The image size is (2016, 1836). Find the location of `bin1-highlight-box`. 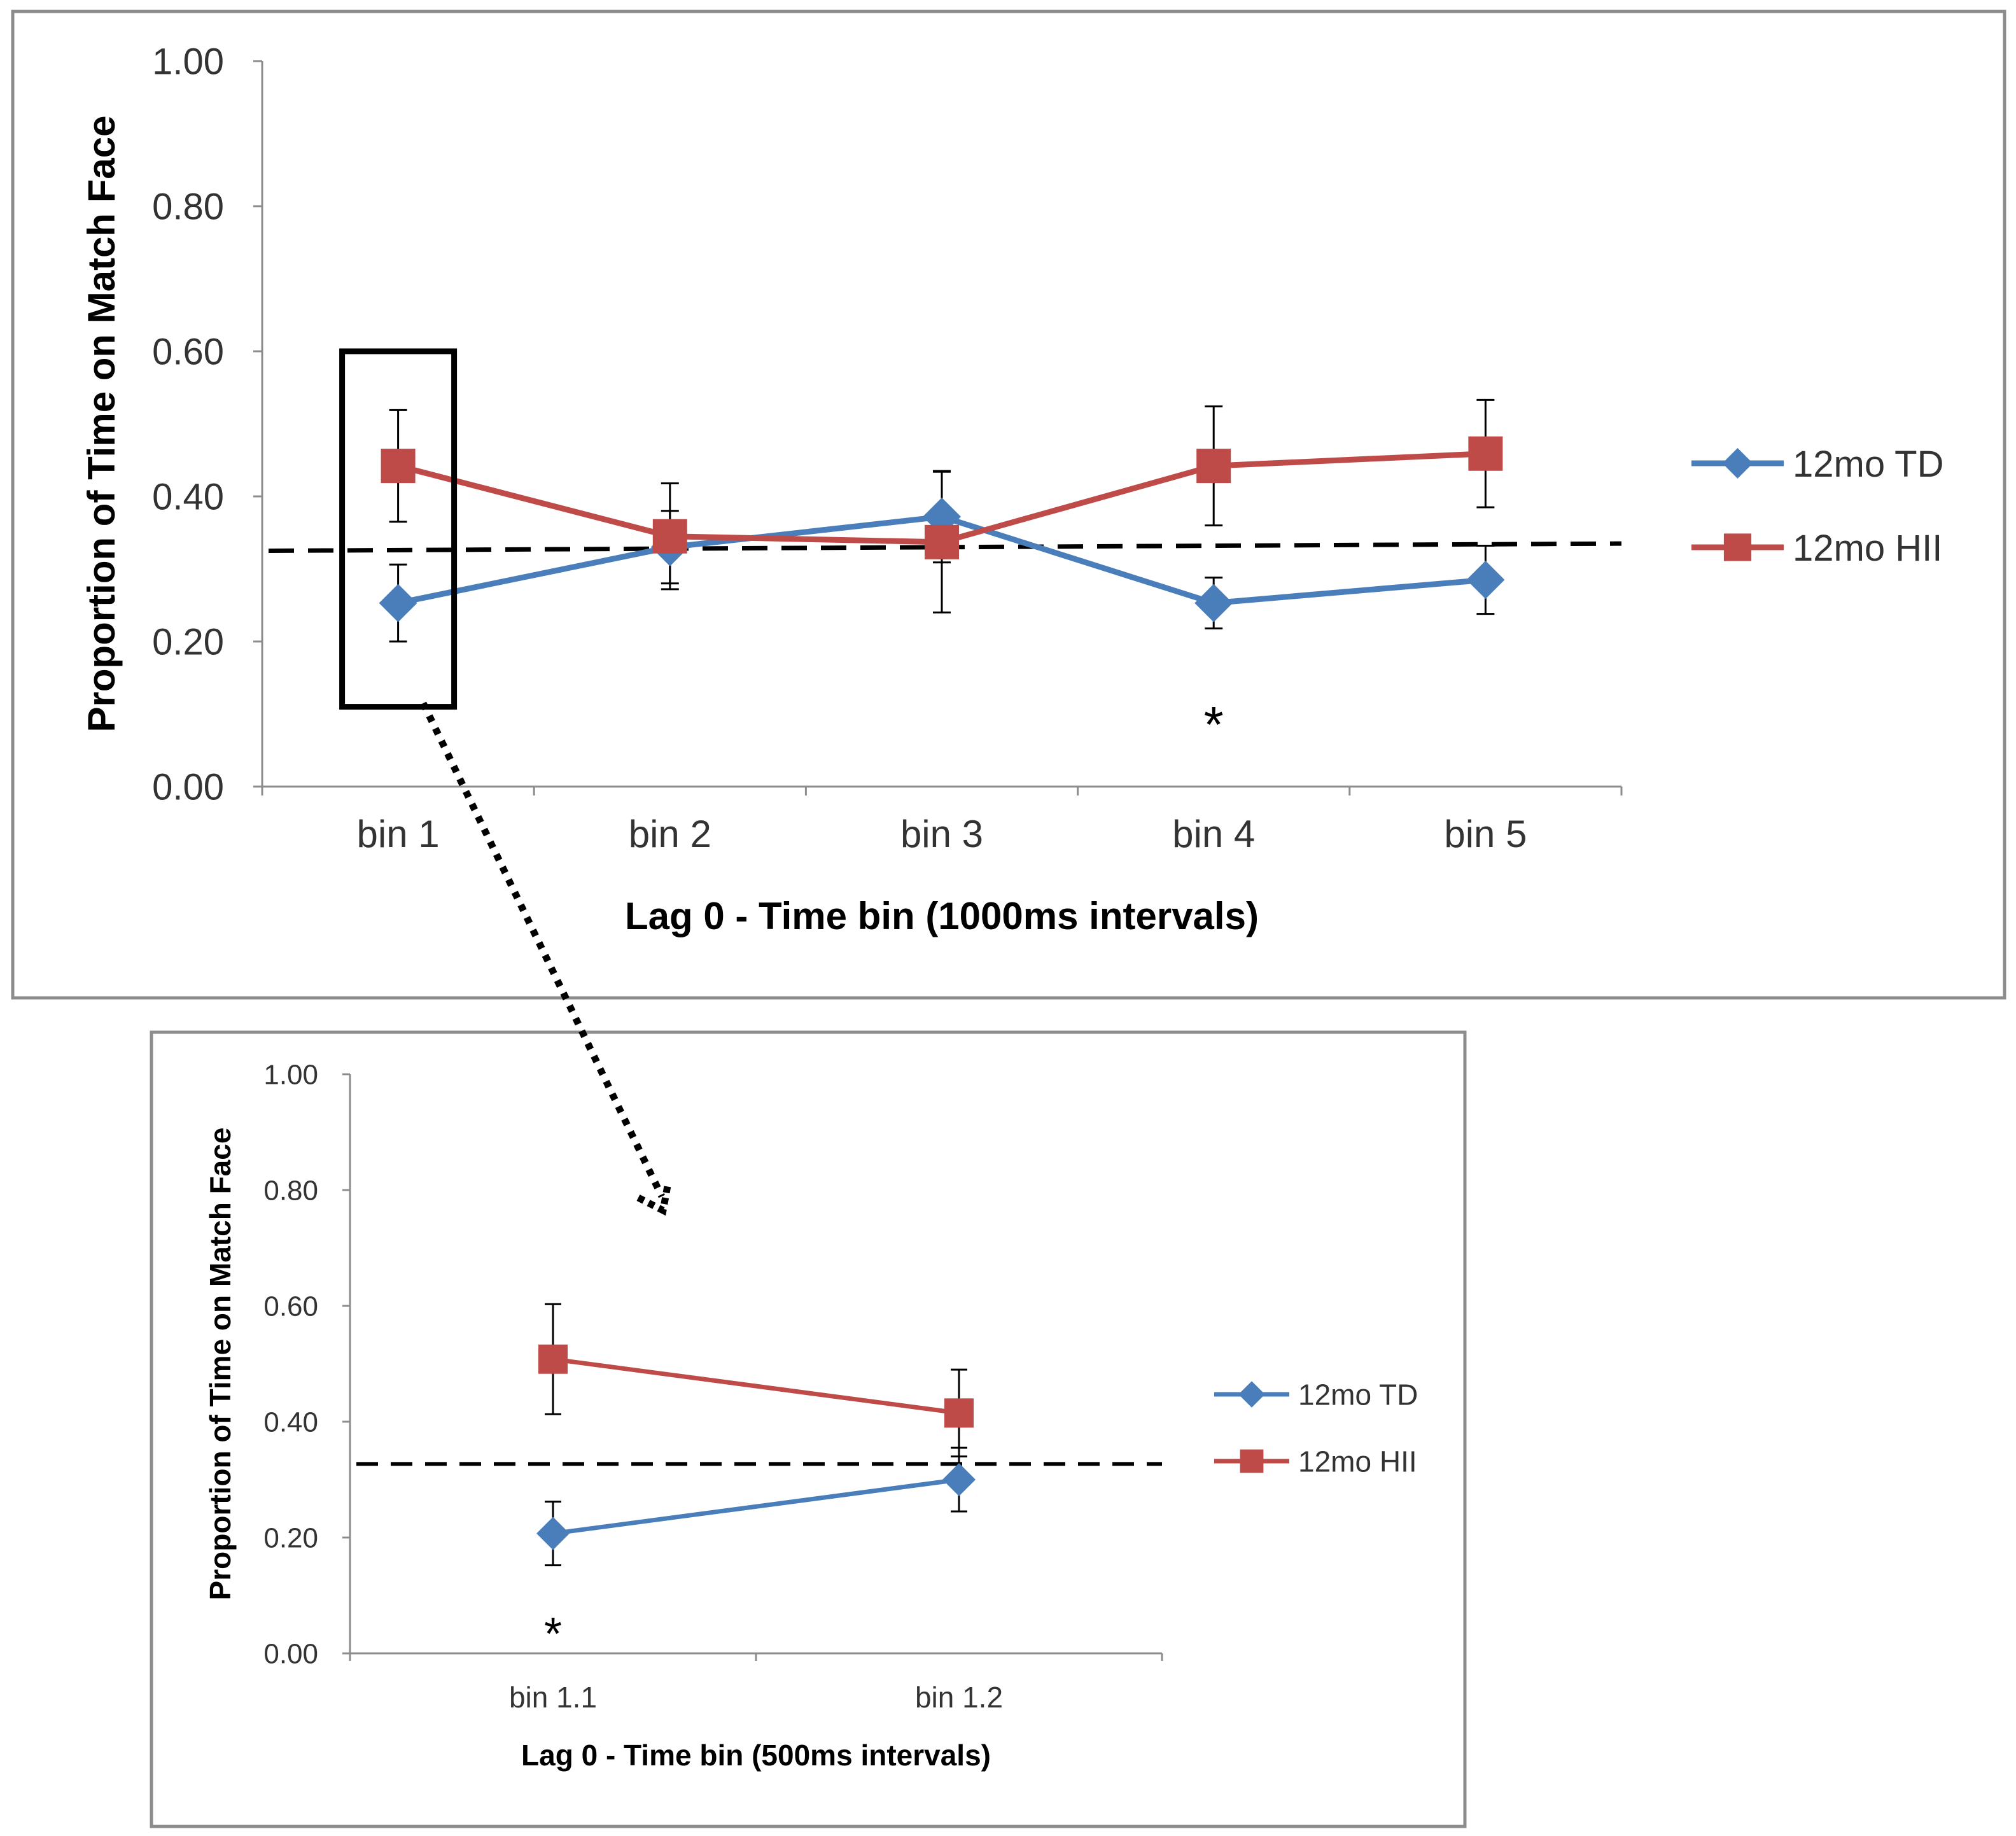

bin1-highlight-box is located at coordinates (398, 529).